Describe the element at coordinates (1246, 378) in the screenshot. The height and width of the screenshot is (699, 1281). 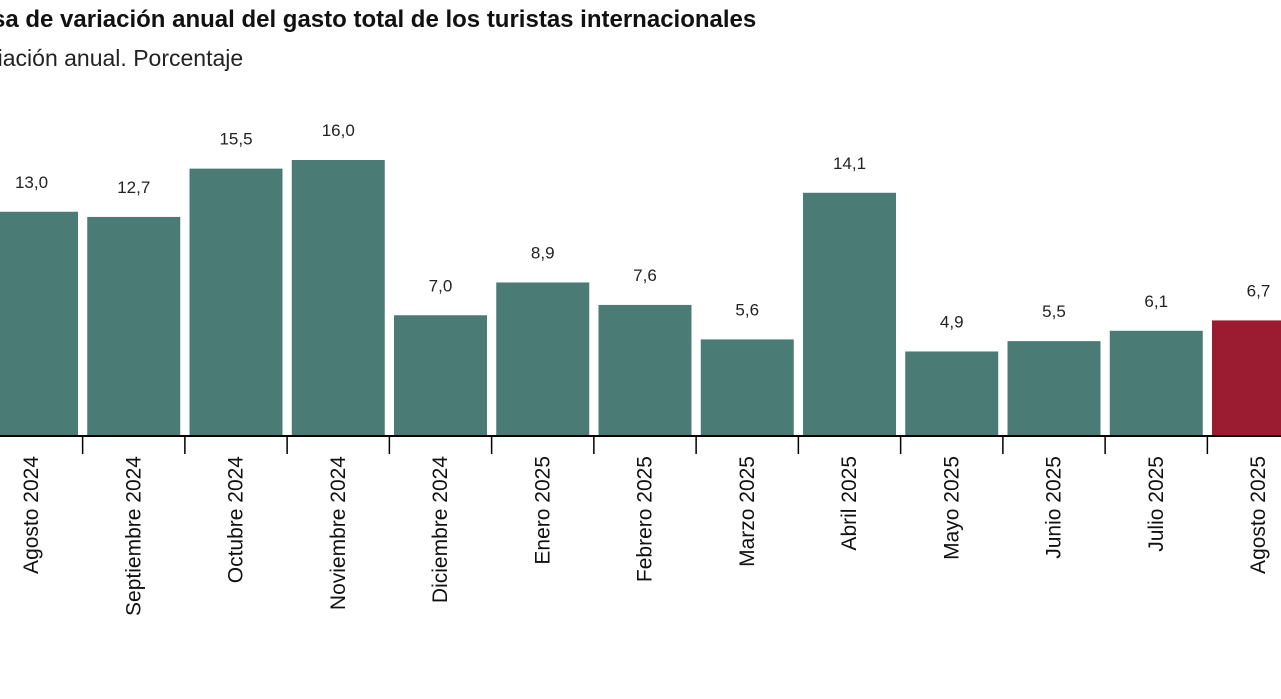
I see `bar-agosto-2025` at that location.